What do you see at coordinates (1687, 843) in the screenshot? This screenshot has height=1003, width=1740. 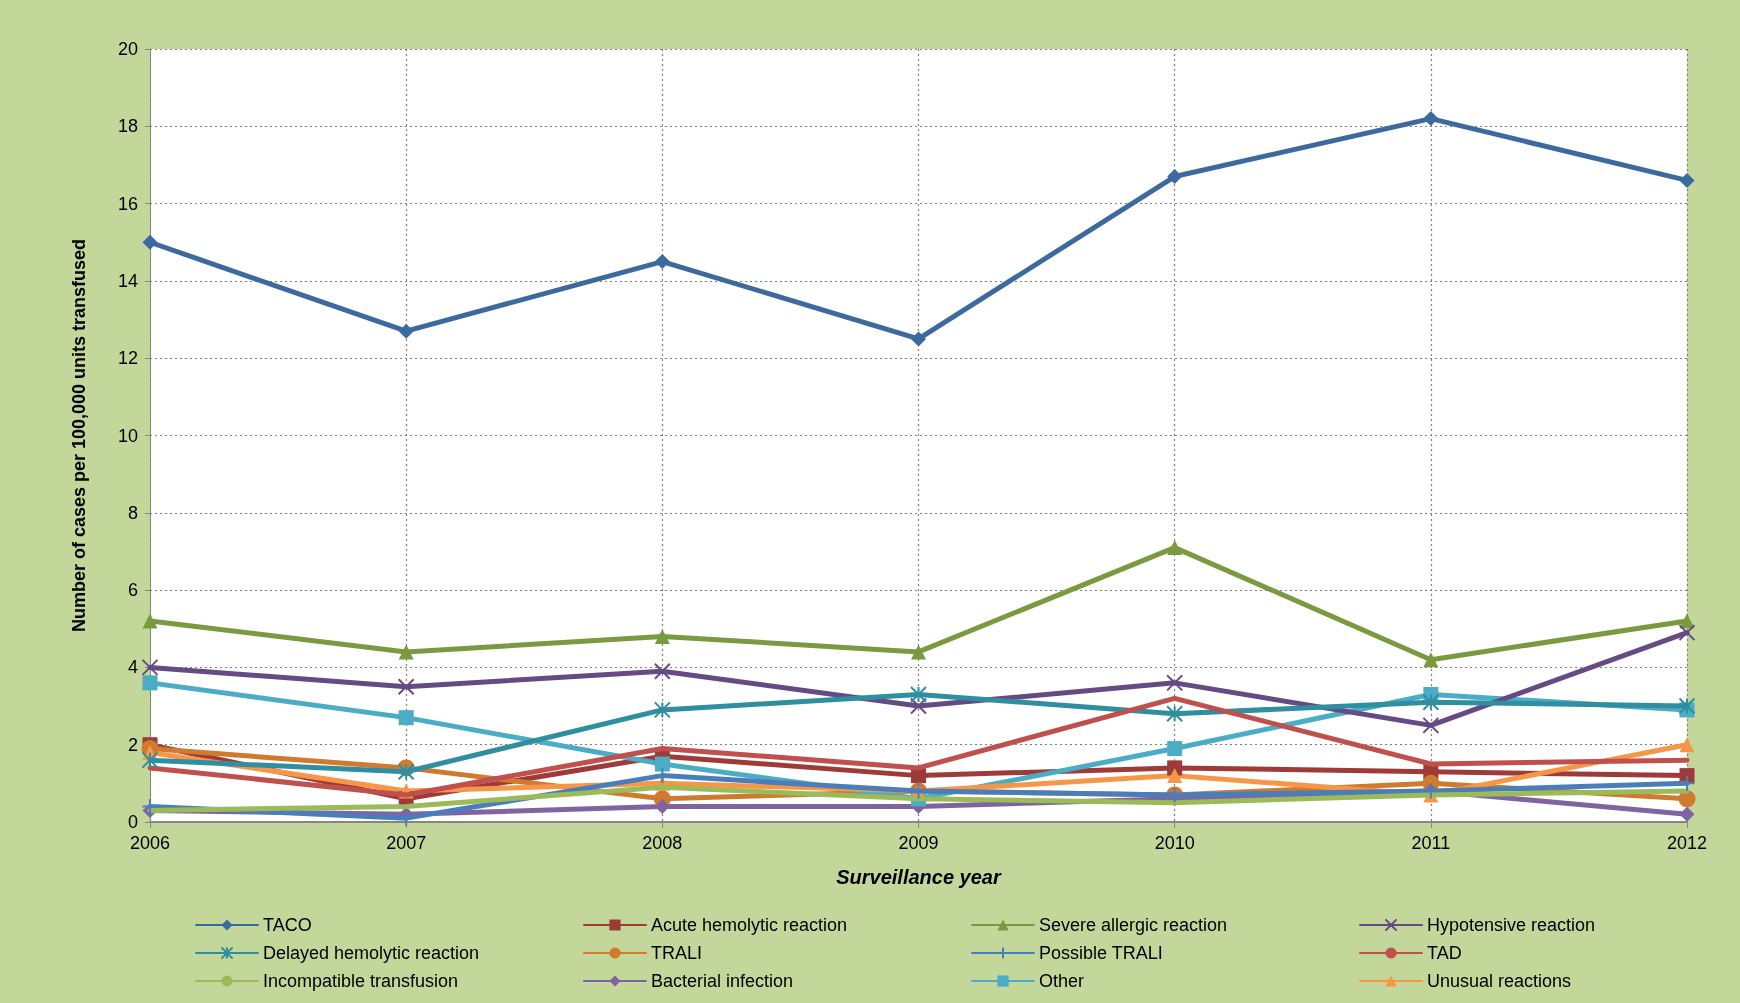 I see `x-tick-label: 2012` at bounding box center [1687, 843].